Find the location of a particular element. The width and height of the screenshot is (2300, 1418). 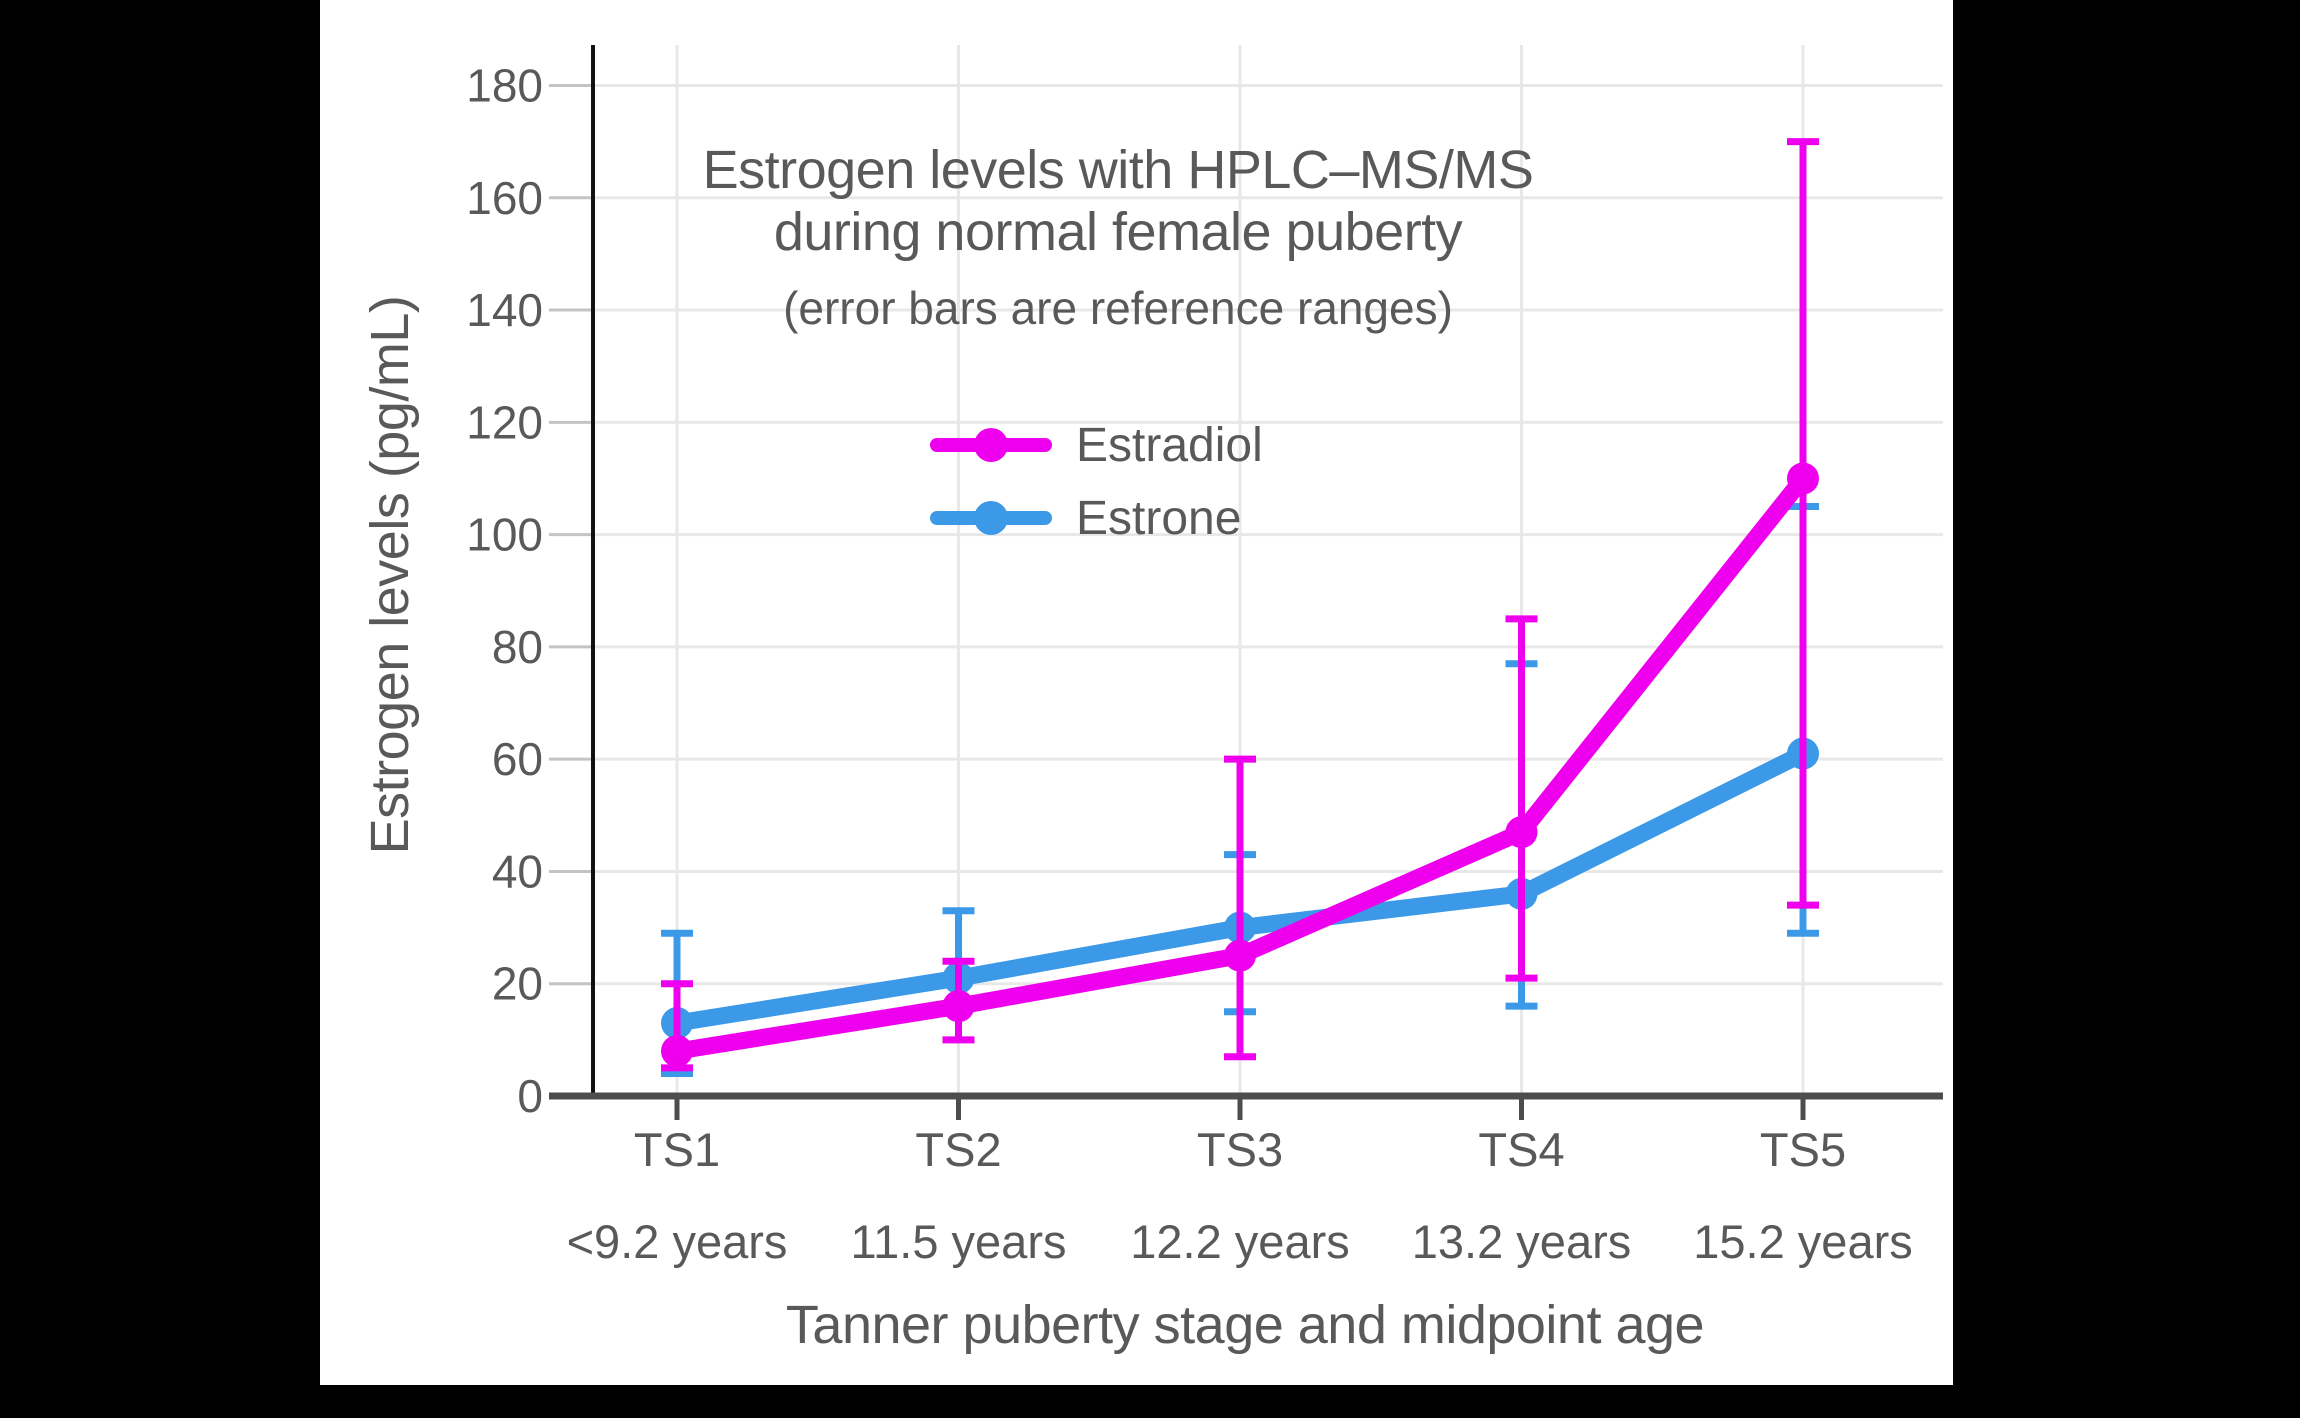

y-tick-label-0: 0 is located at coordinates (530, 1096).